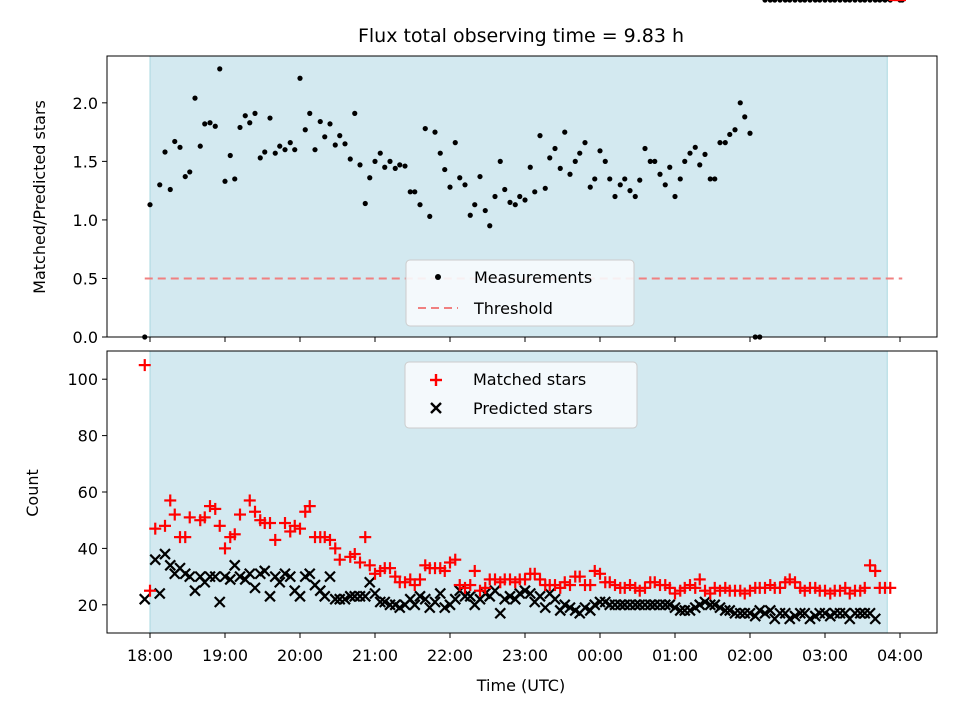 The width and height of the screenshot is (960, 720). What do you see at coordinates (87, 492) in the screenshot?
I see `bottom-y-axis: 20 40 60 80 100` at bounding box center [87, 492].